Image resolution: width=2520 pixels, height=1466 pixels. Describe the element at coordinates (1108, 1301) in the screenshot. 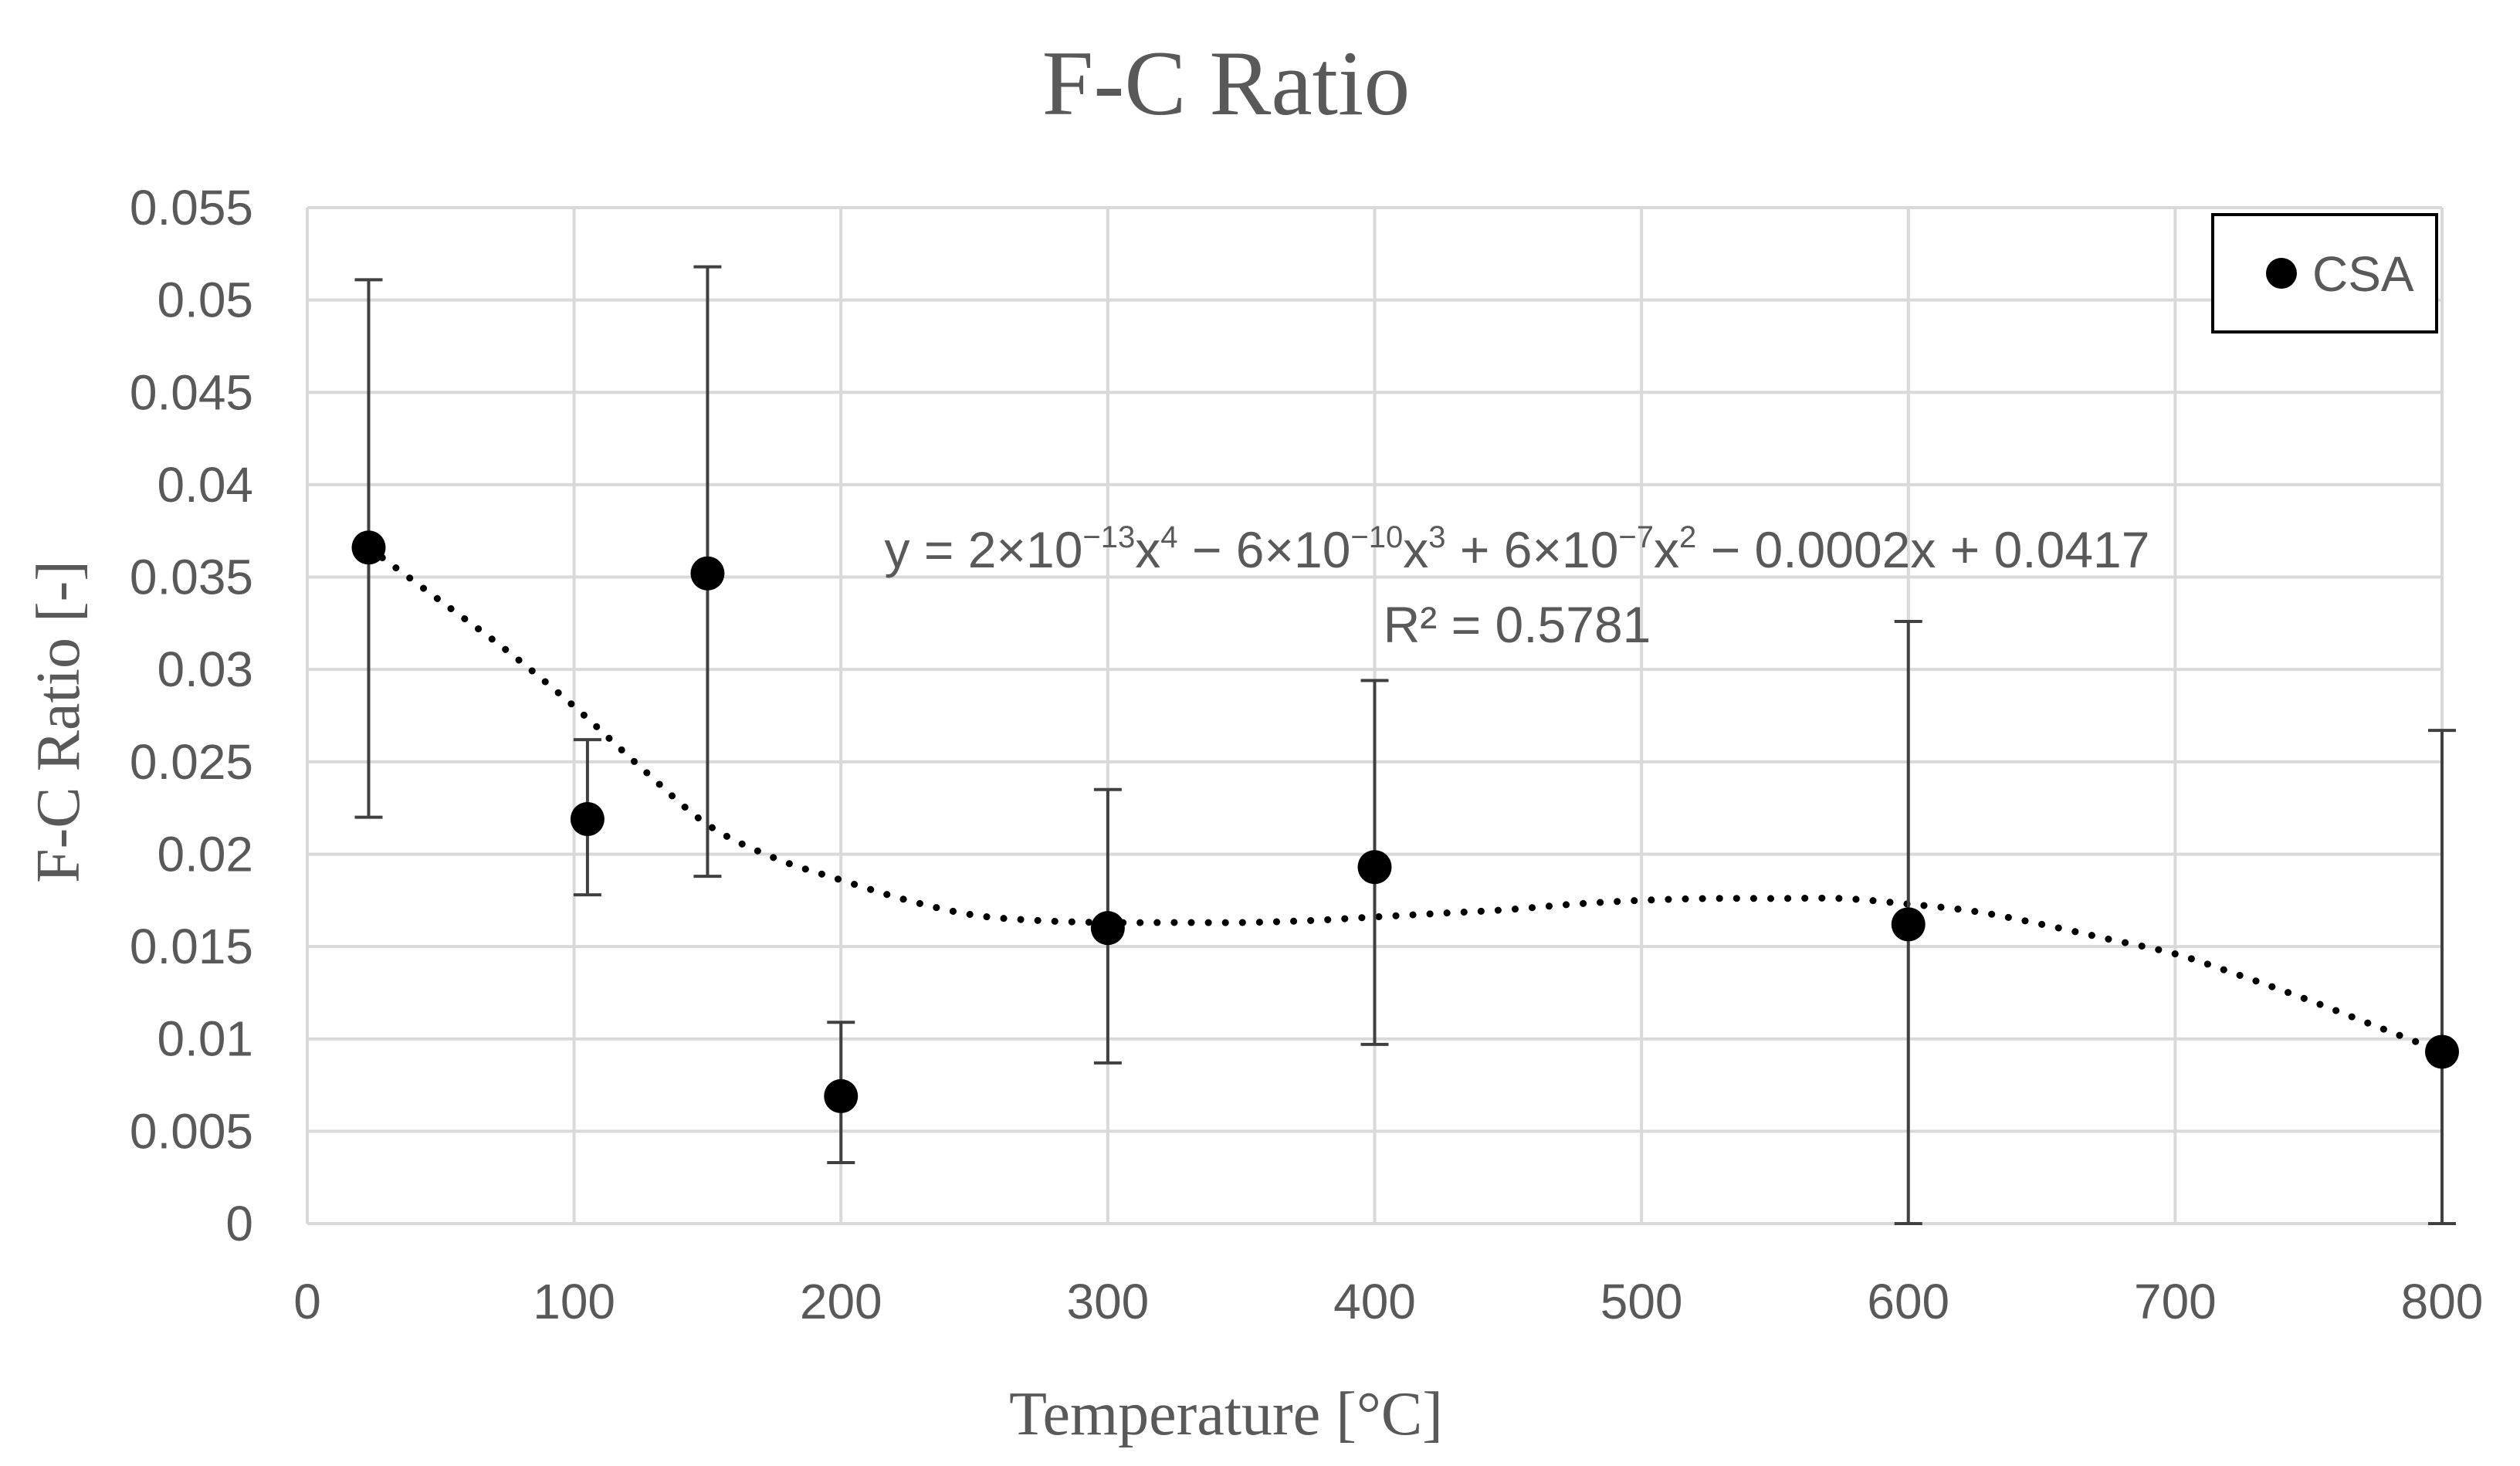

I see `x-tick-label-3: 300` at that location.